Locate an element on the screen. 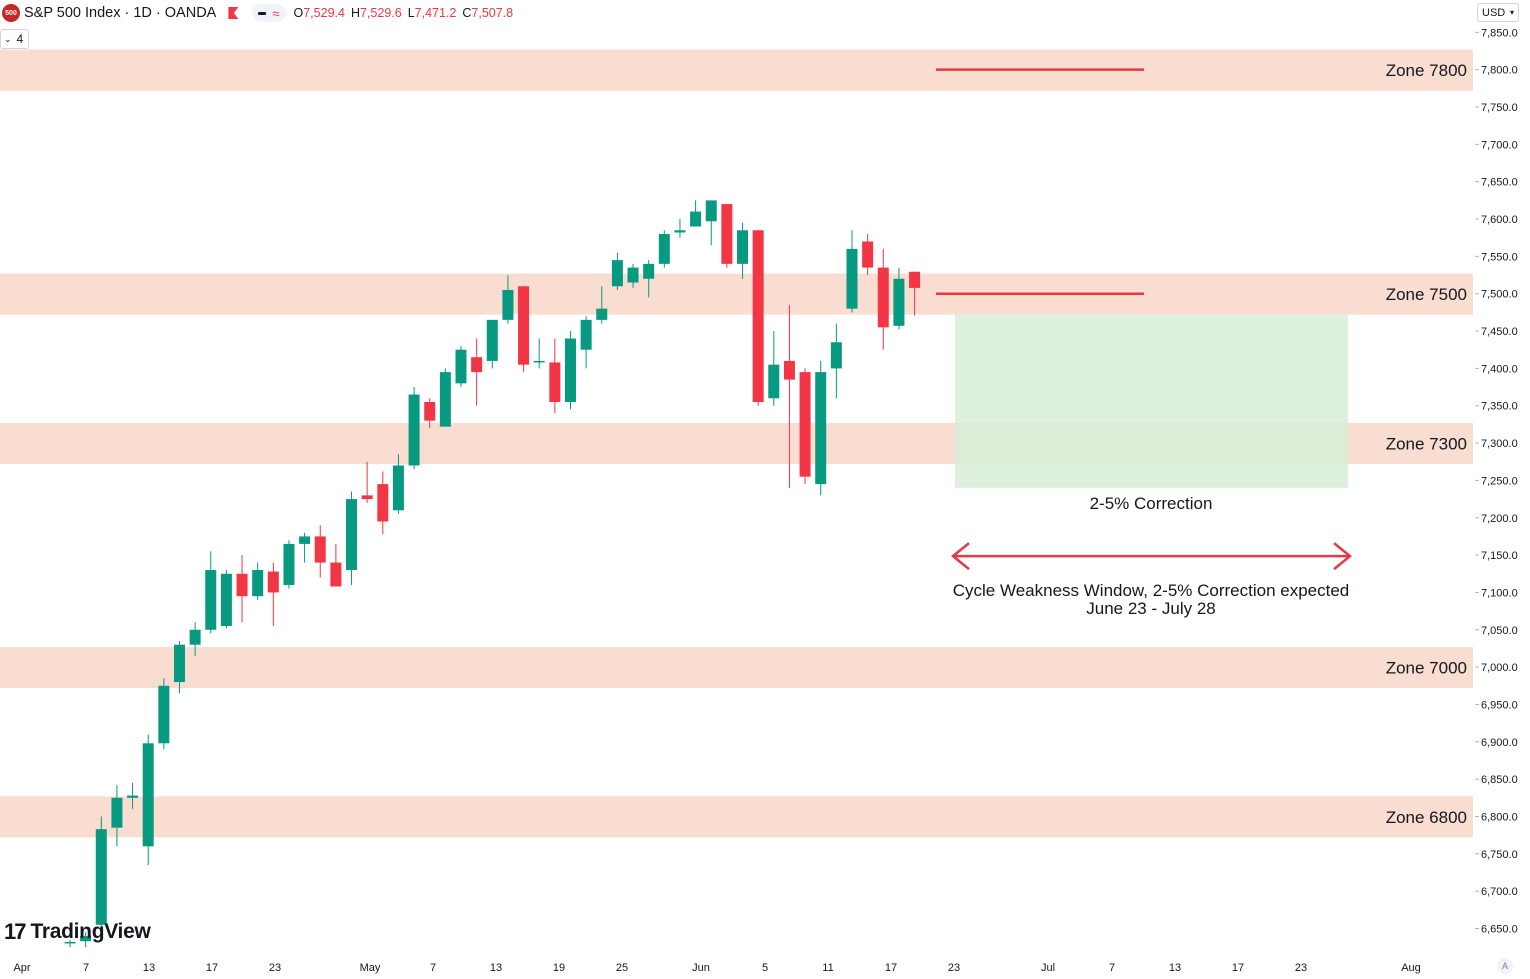  y-tick-label: 7,600.0 is located at coordinates (1499, 220).